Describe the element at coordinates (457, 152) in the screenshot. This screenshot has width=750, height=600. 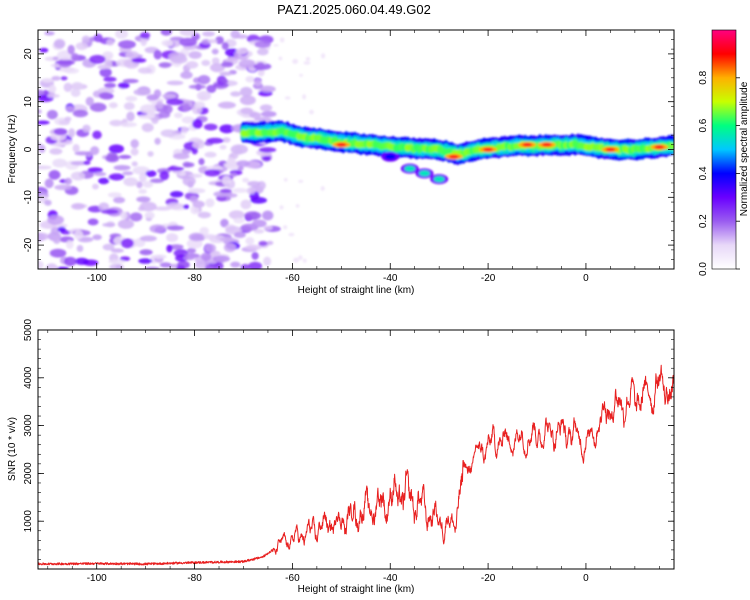
I see `signal-ridge` at that location.